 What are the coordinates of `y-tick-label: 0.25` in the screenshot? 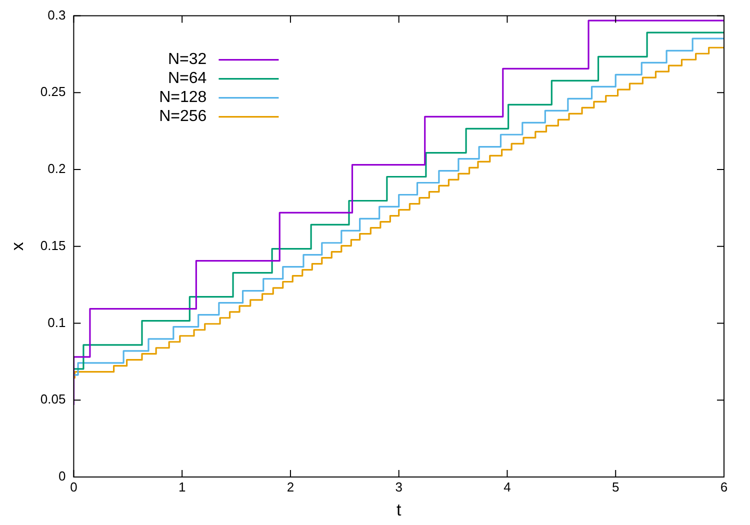 It's located at (53, 92).